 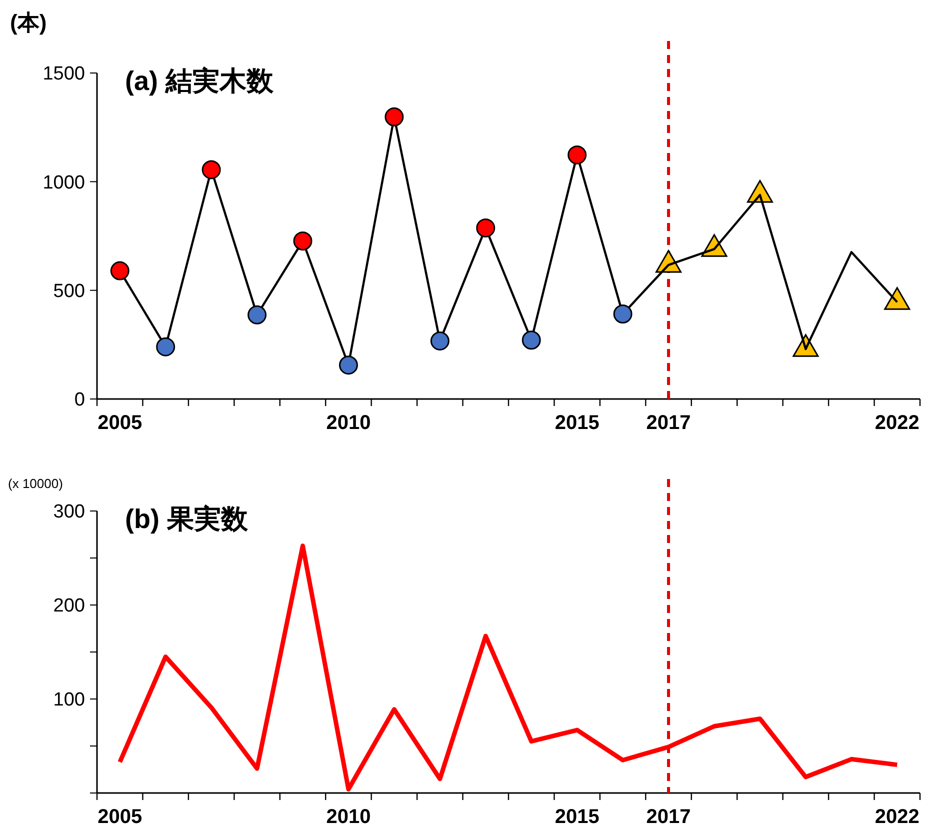 I want to click on chart-title: (b) 果実数, so click(x=187, y=519).